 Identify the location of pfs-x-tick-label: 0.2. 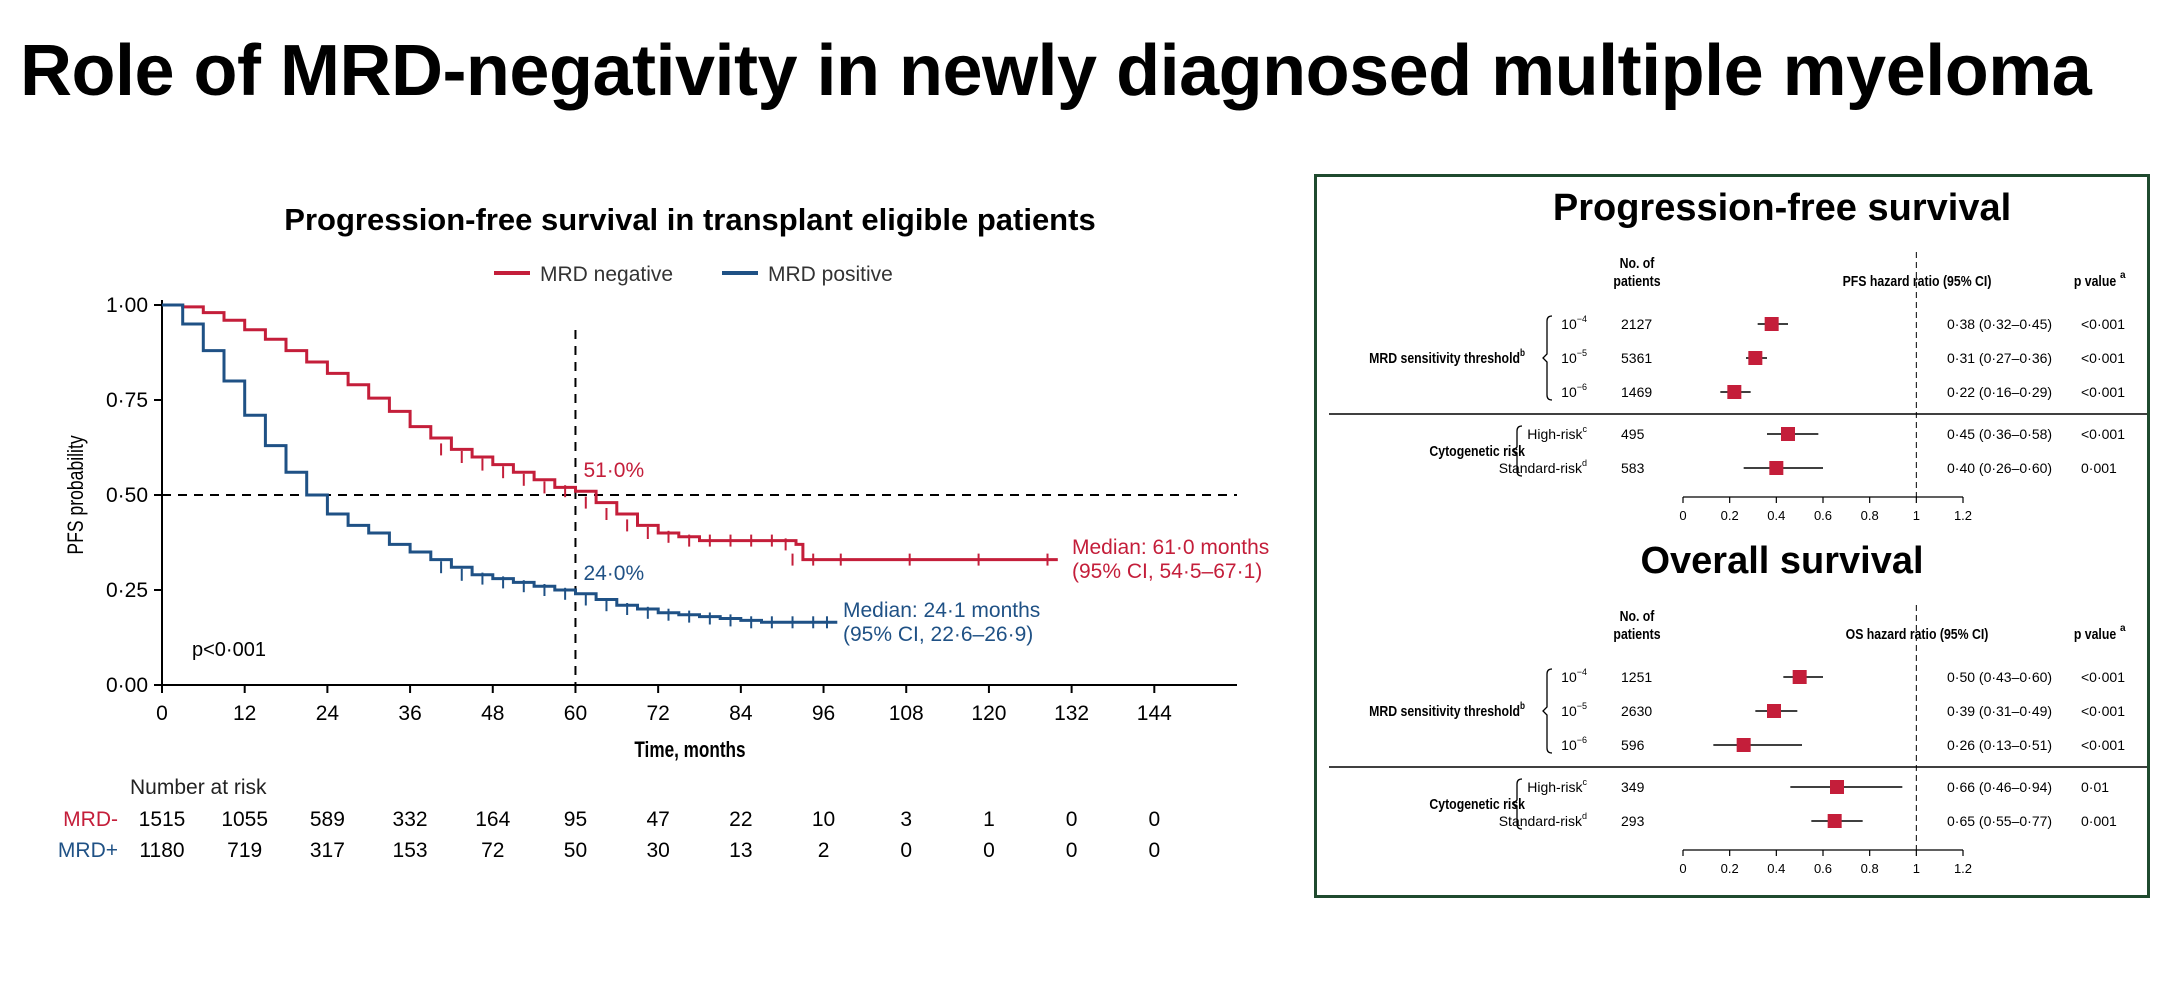
(1730, 515).